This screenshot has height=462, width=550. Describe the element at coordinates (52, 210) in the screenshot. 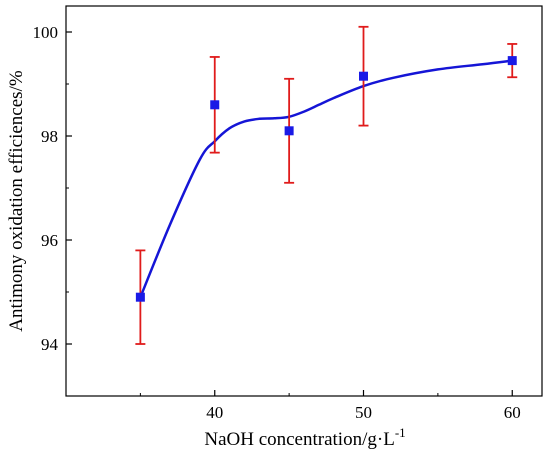

I see `y-axis-ticks: 94 96 98 100` at that location.